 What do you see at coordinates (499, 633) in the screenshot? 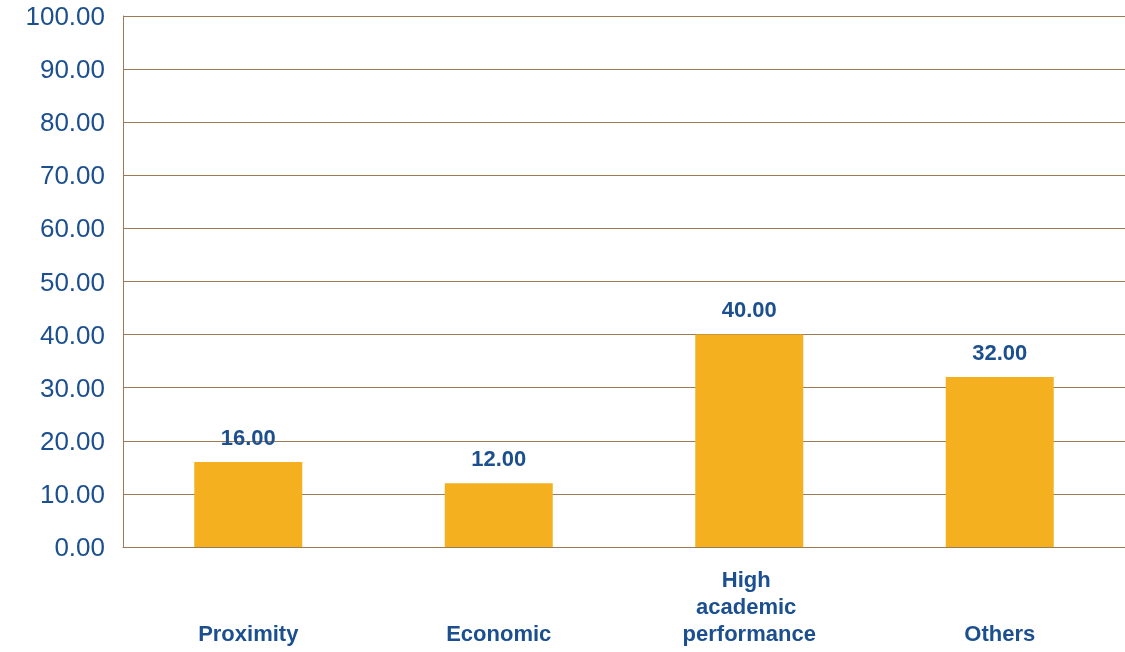
I see `x-tick-label: Economic` at bounding box center [499, 633].